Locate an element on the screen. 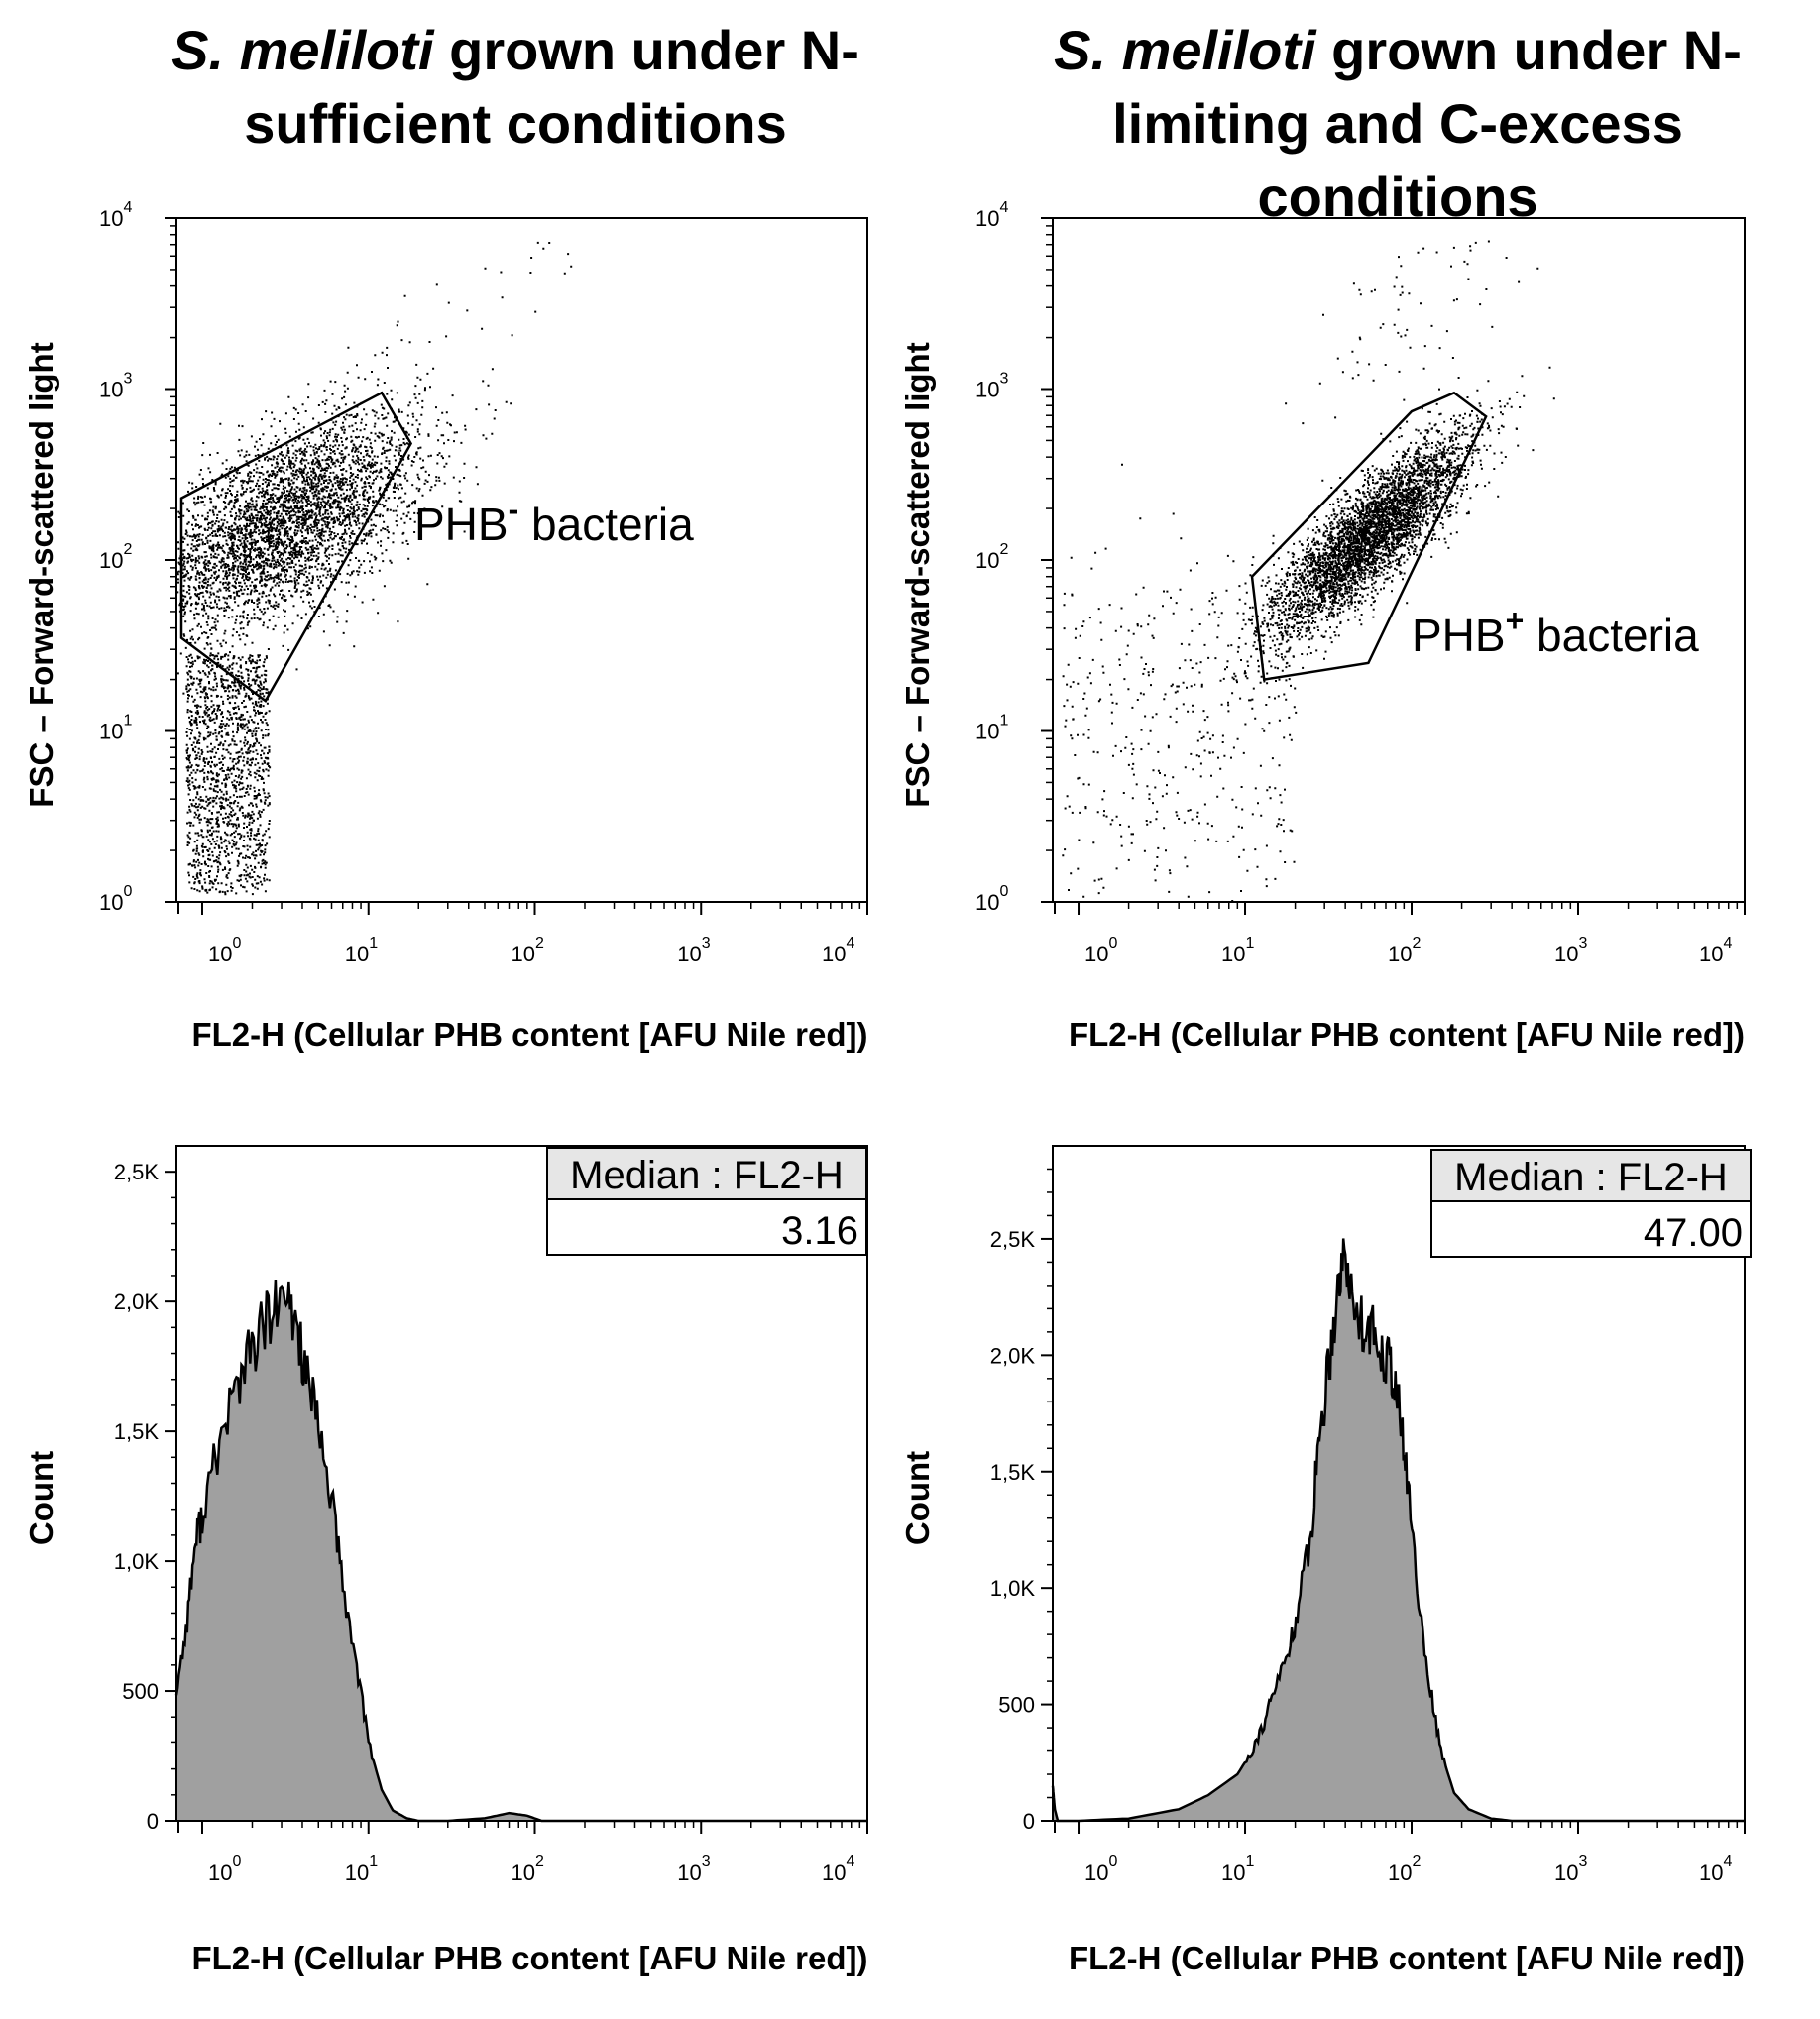  tl-y-tick-label: 10¹ is located at coordinates (115, 728).